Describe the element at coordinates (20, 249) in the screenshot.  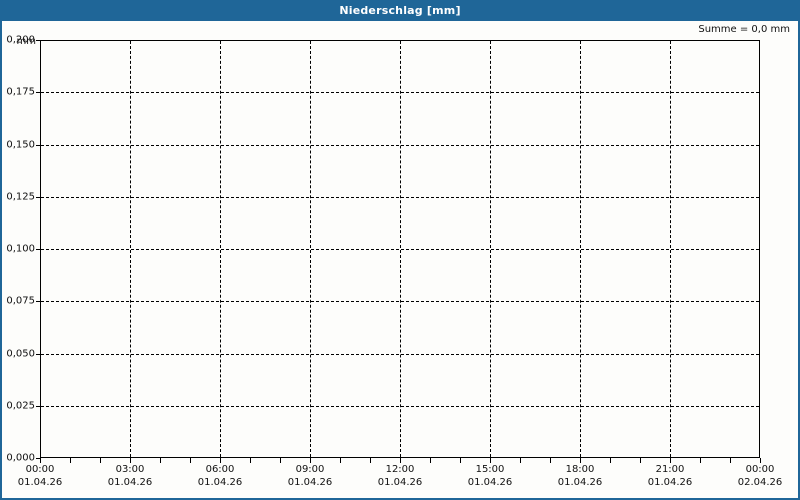
I see `y-axis-tick-label: 0,100` at that location.